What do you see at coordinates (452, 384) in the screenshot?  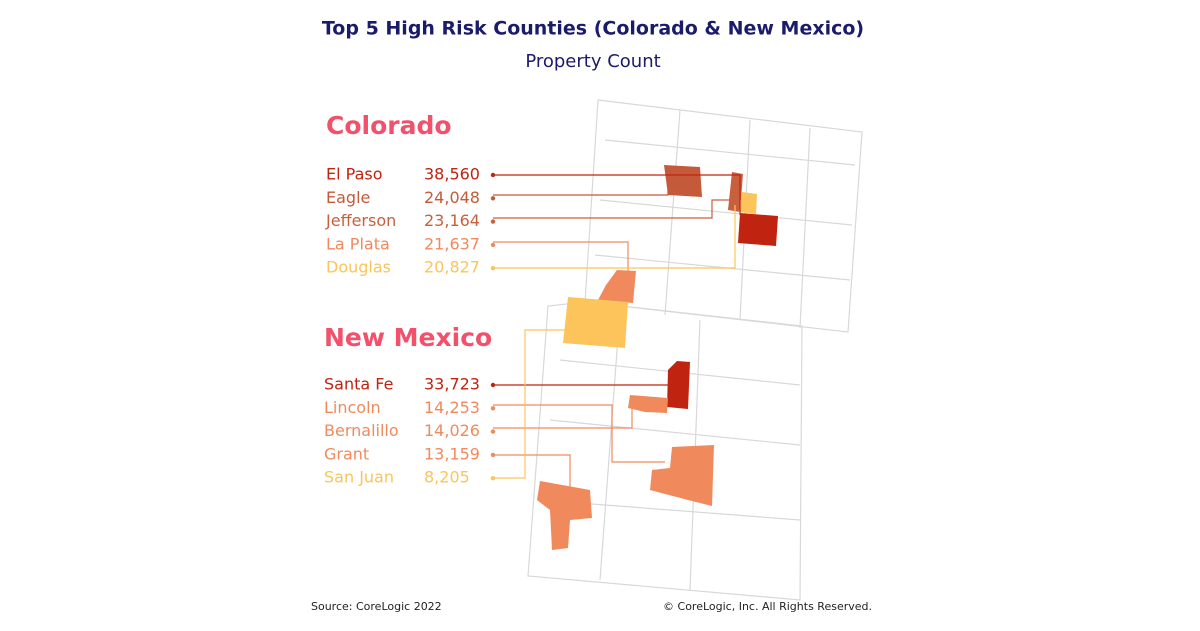 I see `county-count: 33,723` at bounding box center [452, 384].